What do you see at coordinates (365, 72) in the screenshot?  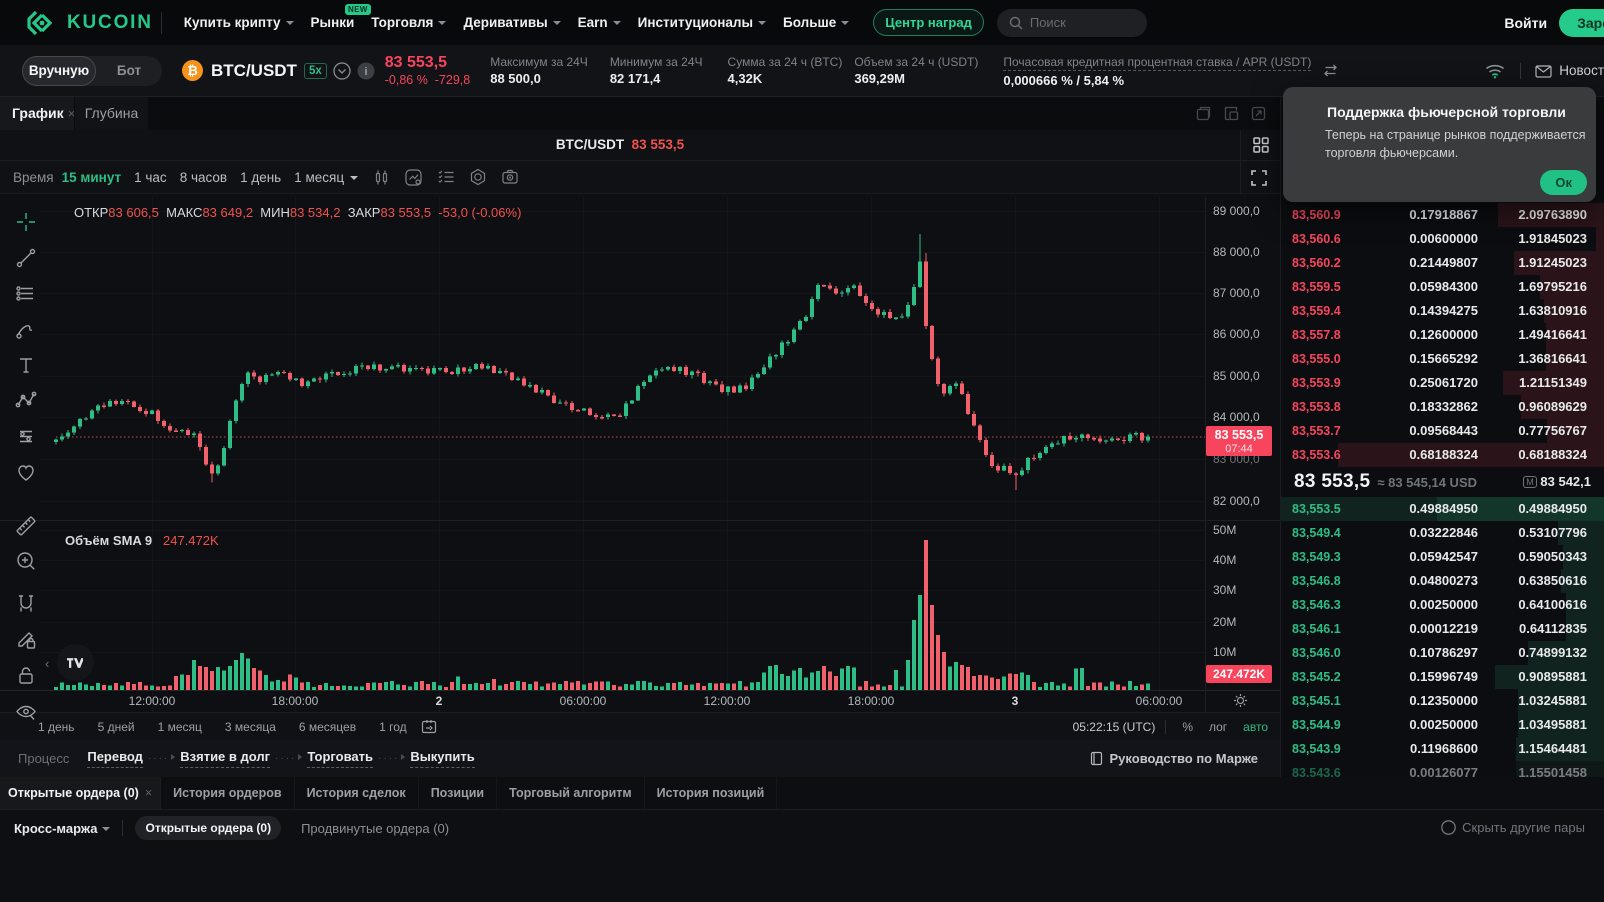 I see `svg-text: i` at bounding box center [365, 72].